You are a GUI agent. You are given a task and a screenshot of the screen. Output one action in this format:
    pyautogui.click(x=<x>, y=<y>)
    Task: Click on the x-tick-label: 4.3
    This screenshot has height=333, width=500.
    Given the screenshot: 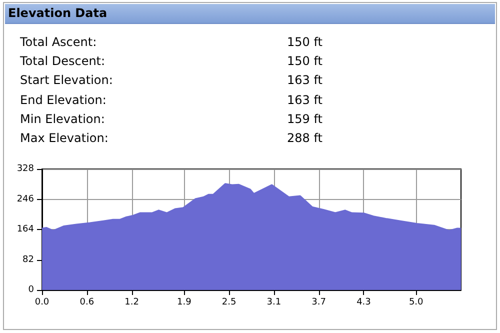 What is the action you would take?
    pyautogui.click(x=363, y=303)
    